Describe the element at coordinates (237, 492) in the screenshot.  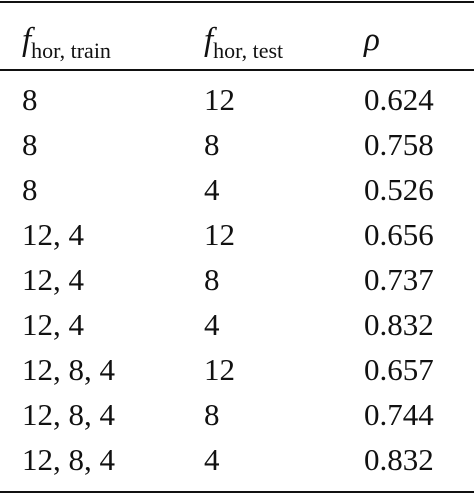
I see `bottom-rule` at that location.